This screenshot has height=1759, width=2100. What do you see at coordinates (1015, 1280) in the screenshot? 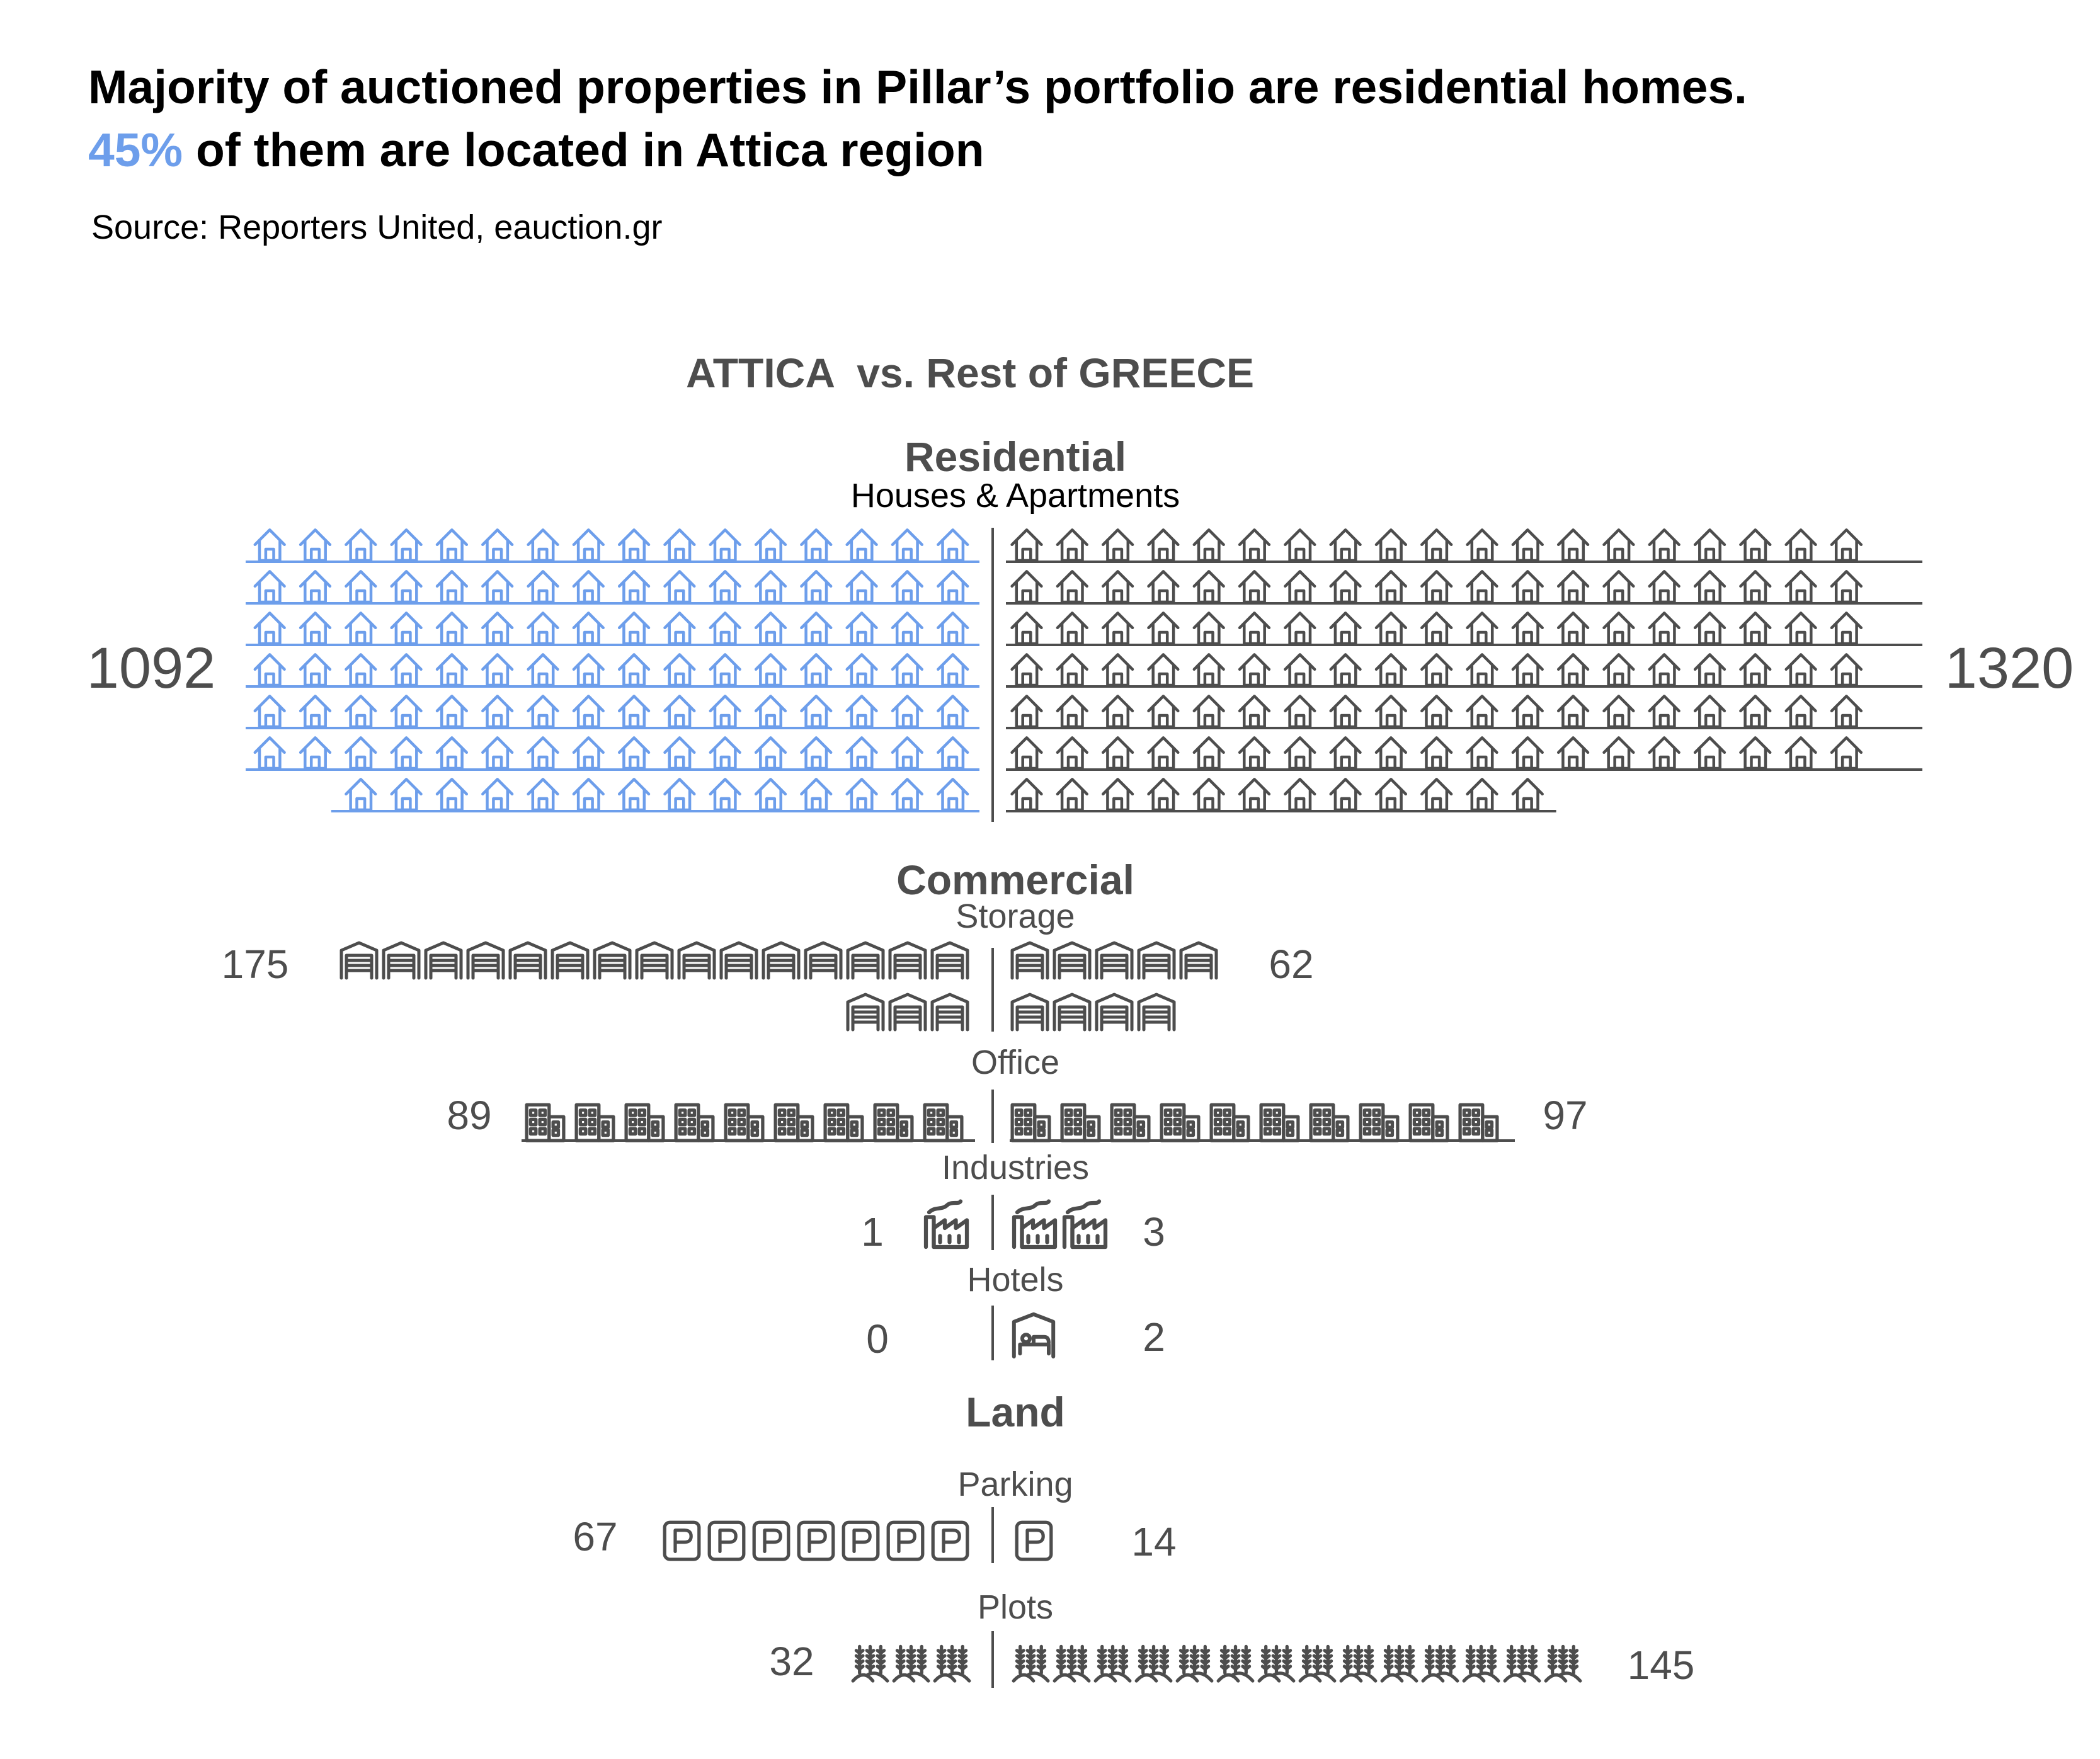
I see `subgroup-label-hotels: Hotels` at bounding box center [1015, 1280].